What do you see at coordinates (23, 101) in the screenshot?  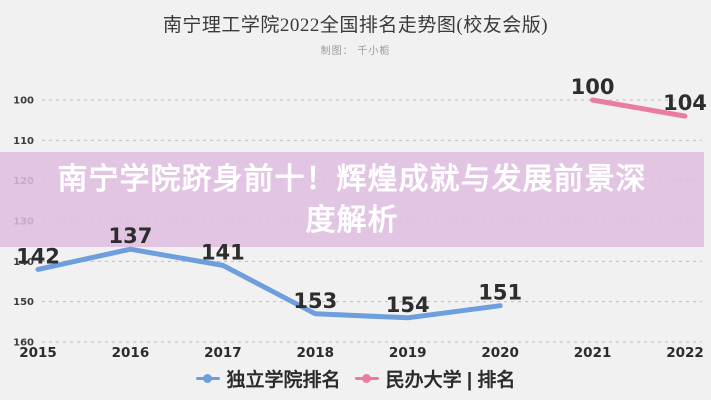 I see `y-axis-label-100: 100` at bounding box center [23, 101].